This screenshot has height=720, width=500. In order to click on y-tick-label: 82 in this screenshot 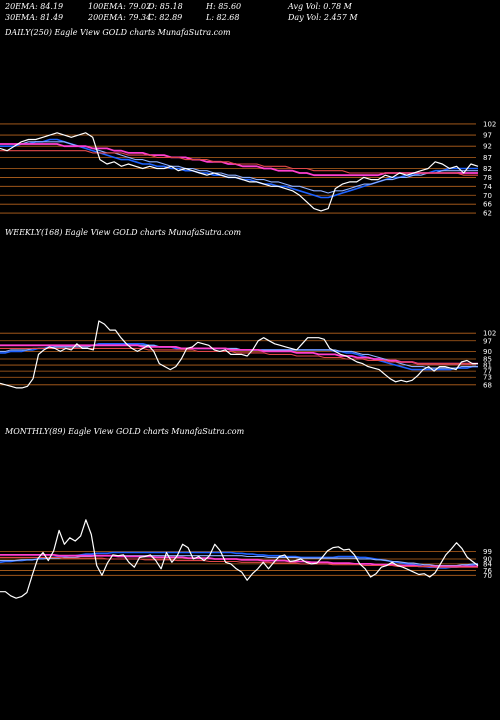, I will do `click(487, 169)`.